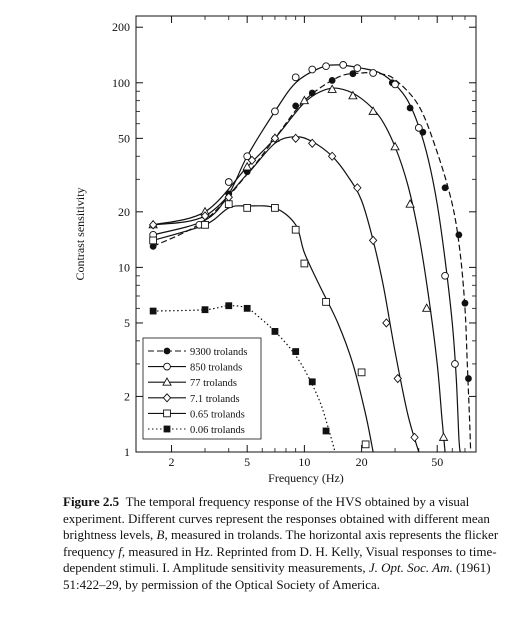  I want to click on caption-symbol-f: f, so click(120, 551).